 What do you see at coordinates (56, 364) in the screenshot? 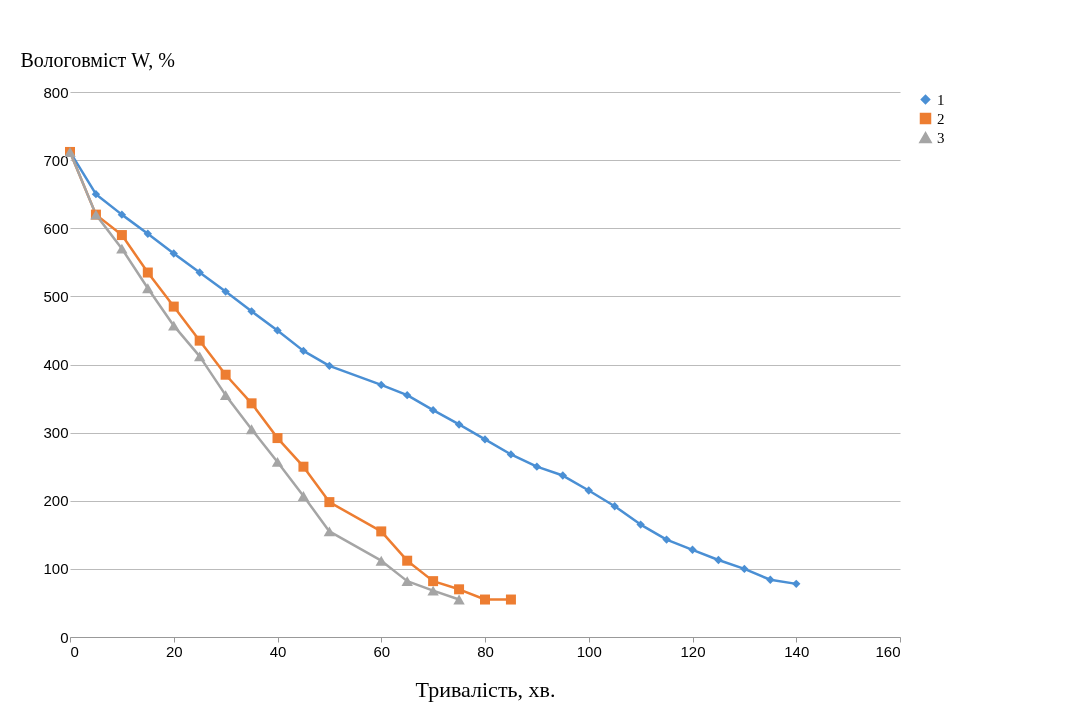
I see `y-tick-label: 400` at bounding box center [56, 364].